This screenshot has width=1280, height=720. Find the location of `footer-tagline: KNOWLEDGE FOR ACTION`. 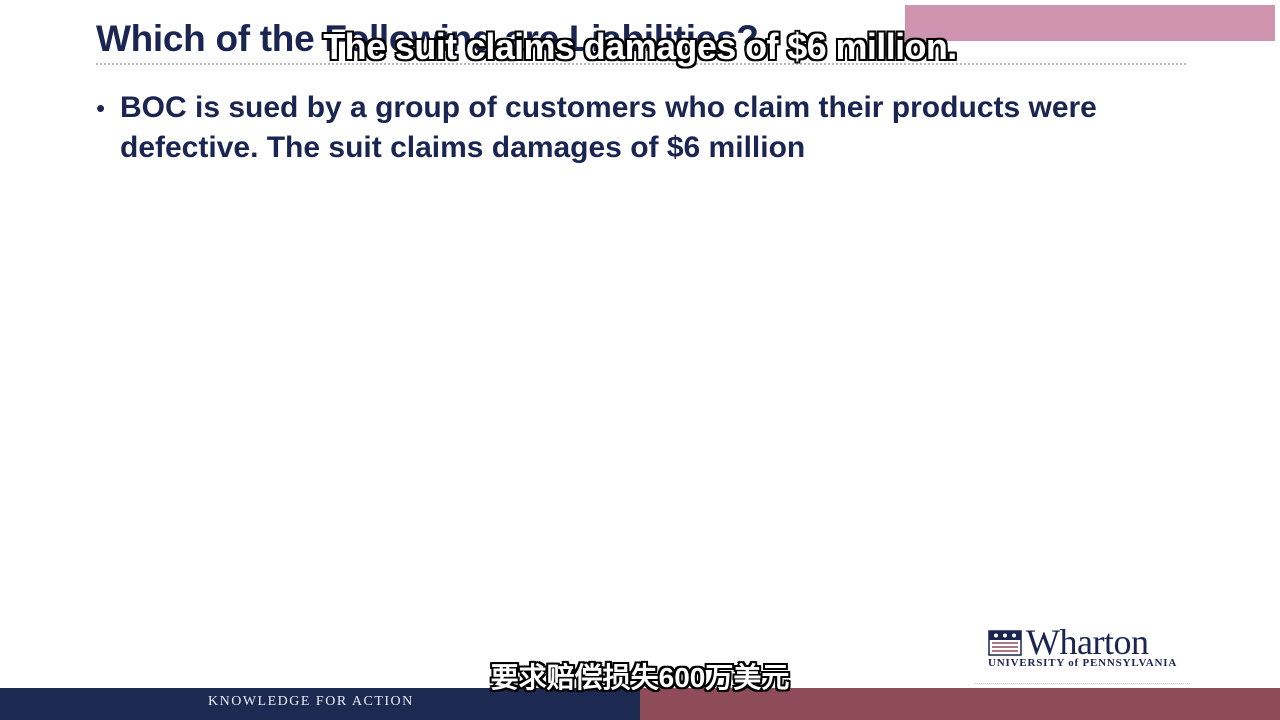

footer-tagline: KNOWLEDGE FOR ACTION is located at coordinates (311, 701).